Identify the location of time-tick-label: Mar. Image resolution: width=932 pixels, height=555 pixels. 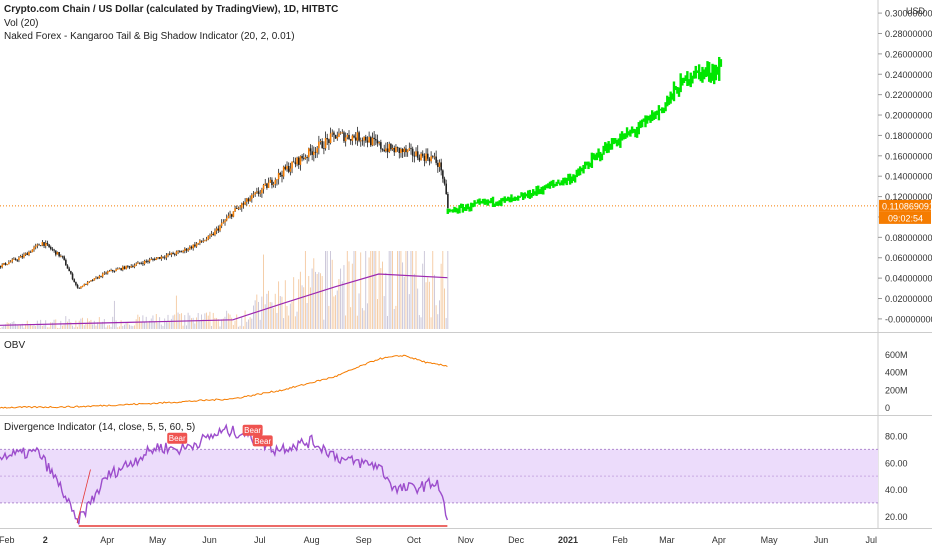
(667, 540).